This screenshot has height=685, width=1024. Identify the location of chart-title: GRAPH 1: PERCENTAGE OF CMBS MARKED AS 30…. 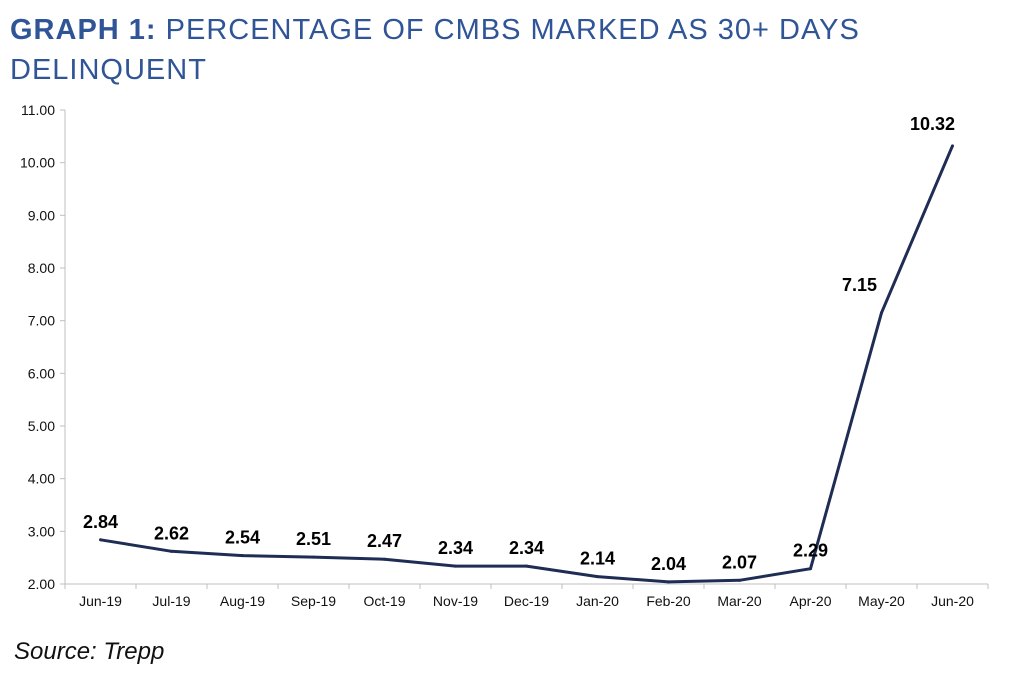
(490, 50).